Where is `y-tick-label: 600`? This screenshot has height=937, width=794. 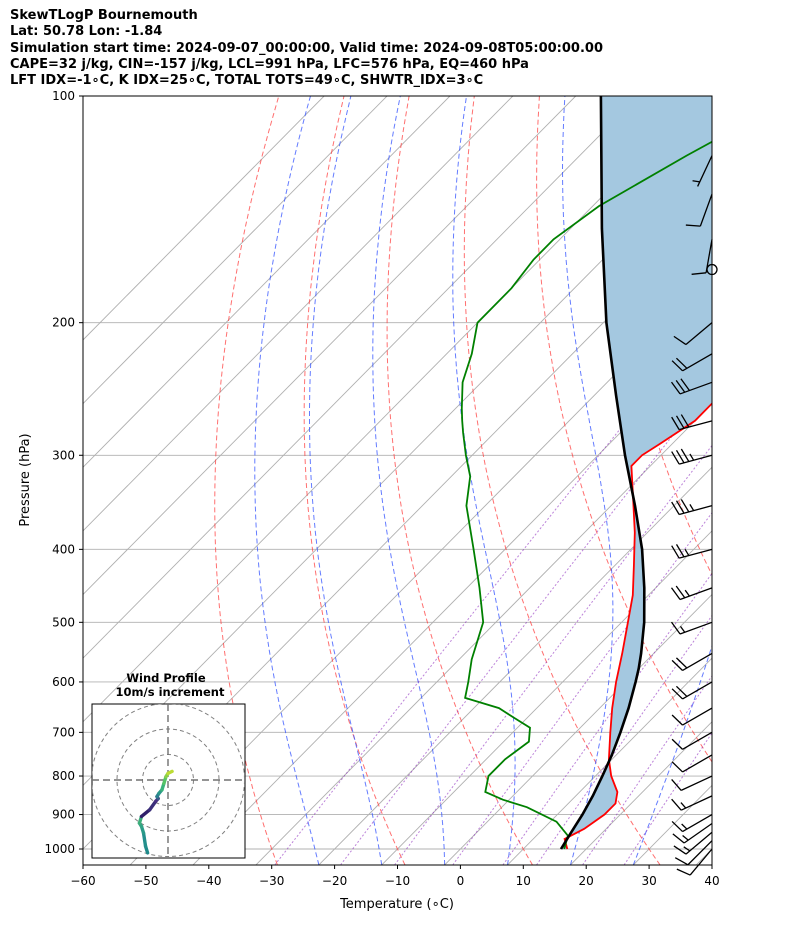
y-tick-label: 600 is located at coordinates (63, 682).